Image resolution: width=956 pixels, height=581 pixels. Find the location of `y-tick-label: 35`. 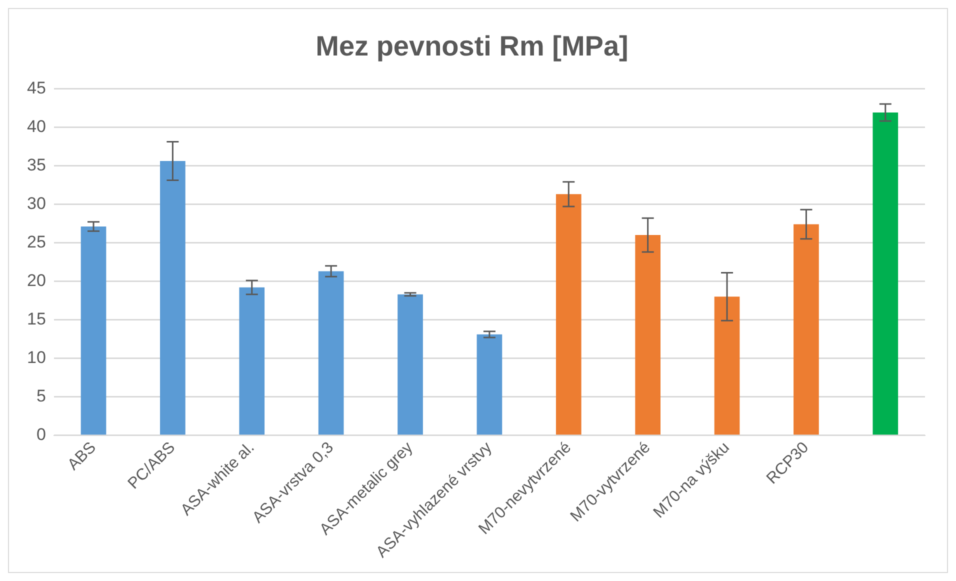

y-tick-label: 35 is located at coordinates (36, 164).